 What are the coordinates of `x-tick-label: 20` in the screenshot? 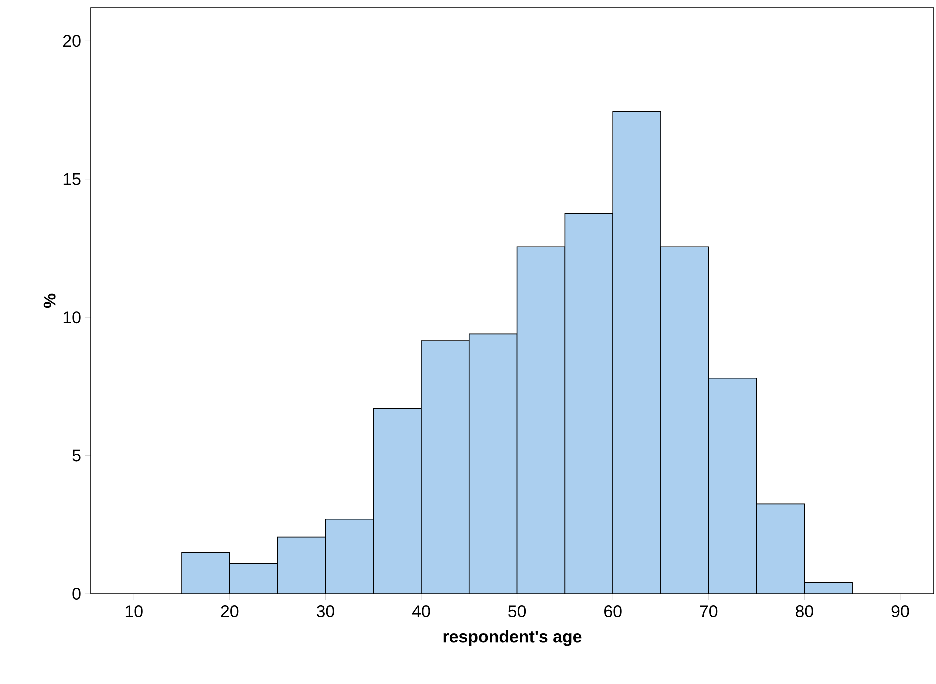 It's located at (230, 612).